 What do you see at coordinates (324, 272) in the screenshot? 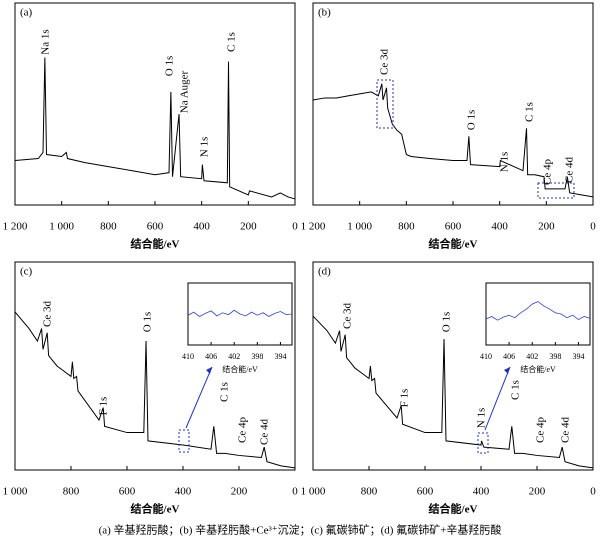
I see `panel-label: (d)` at bounding box center [324, 272].